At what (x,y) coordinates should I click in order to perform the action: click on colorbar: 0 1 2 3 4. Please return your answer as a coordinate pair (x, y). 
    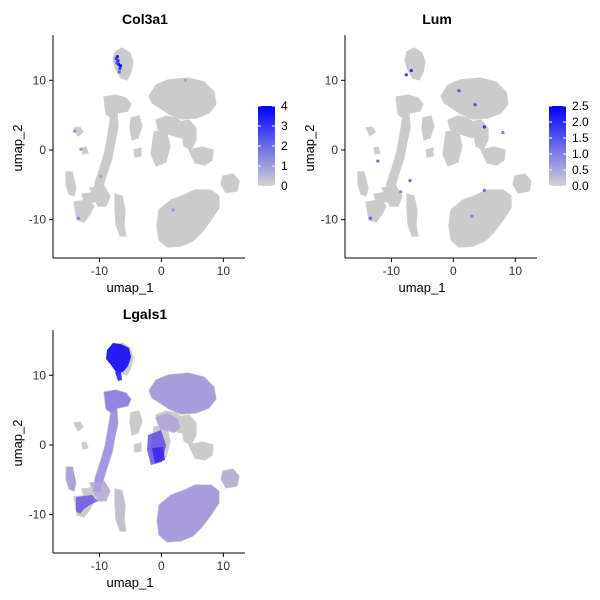
    Looking at the image, I should click on (273, 146).